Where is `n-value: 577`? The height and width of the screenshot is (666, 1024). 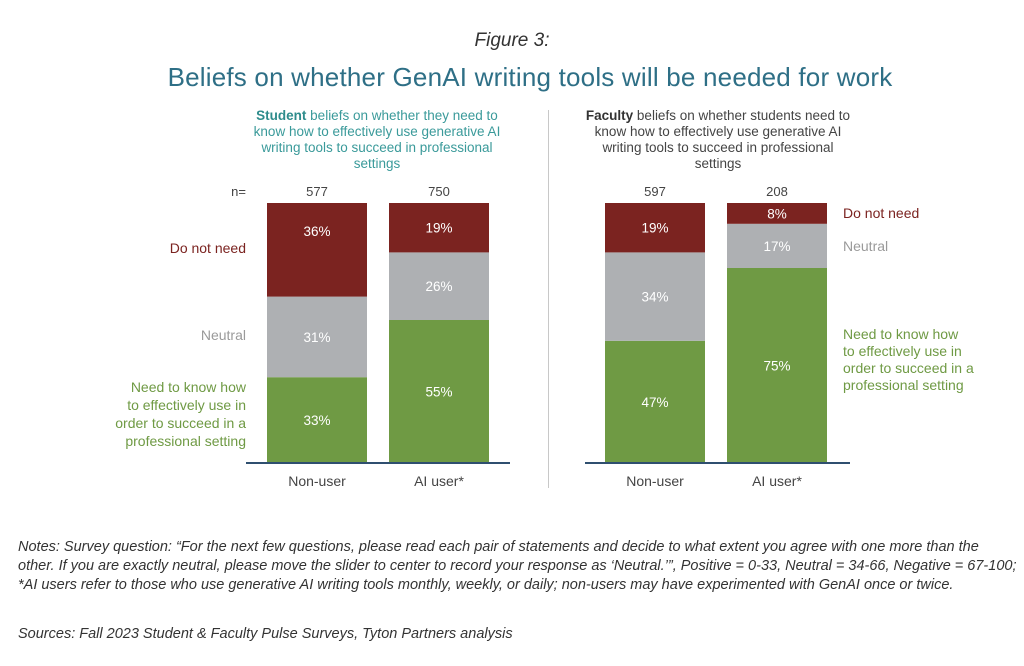 n-value: 577 is located at coordinates (317, 191).